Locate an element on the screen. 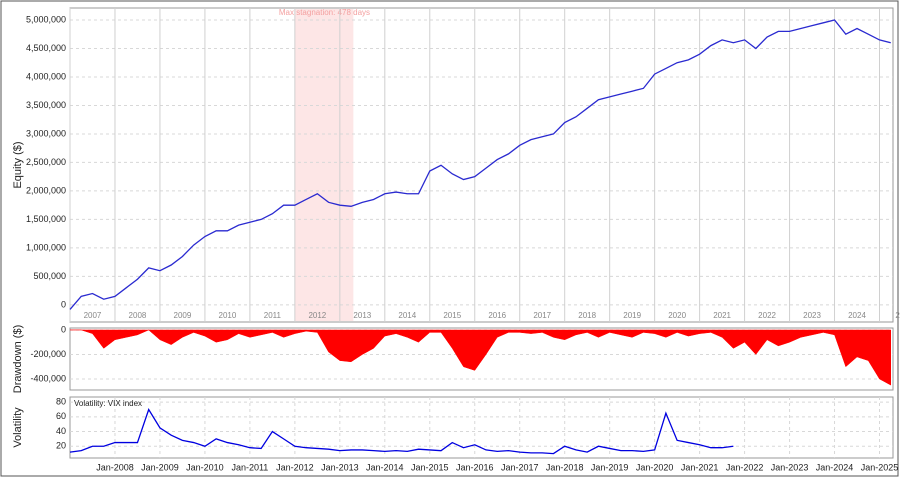  x-tick-label: 2012 is located at coordinates (317, 315).